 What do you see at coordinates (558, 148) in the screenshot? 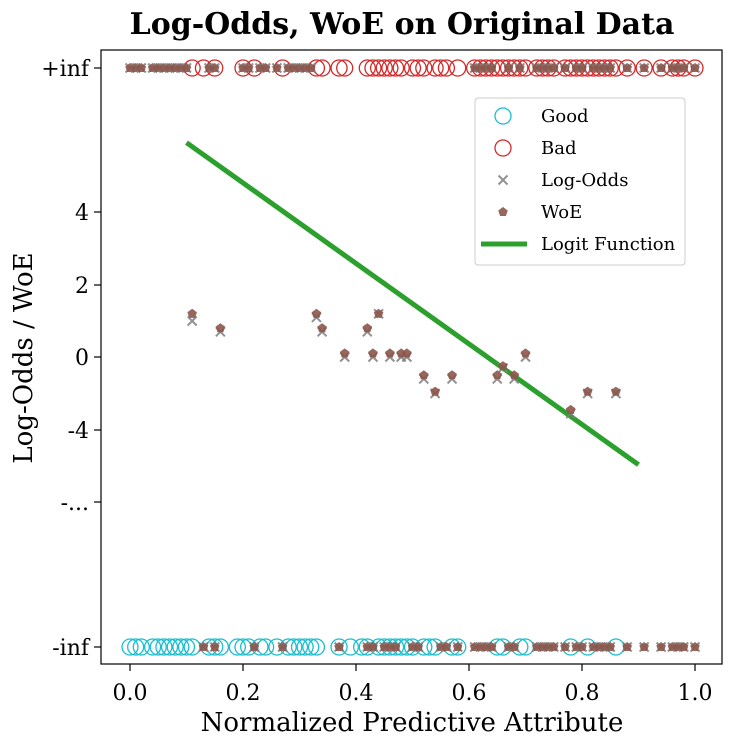
I see `legend-label: Bad` at bounding box center [558, 148].